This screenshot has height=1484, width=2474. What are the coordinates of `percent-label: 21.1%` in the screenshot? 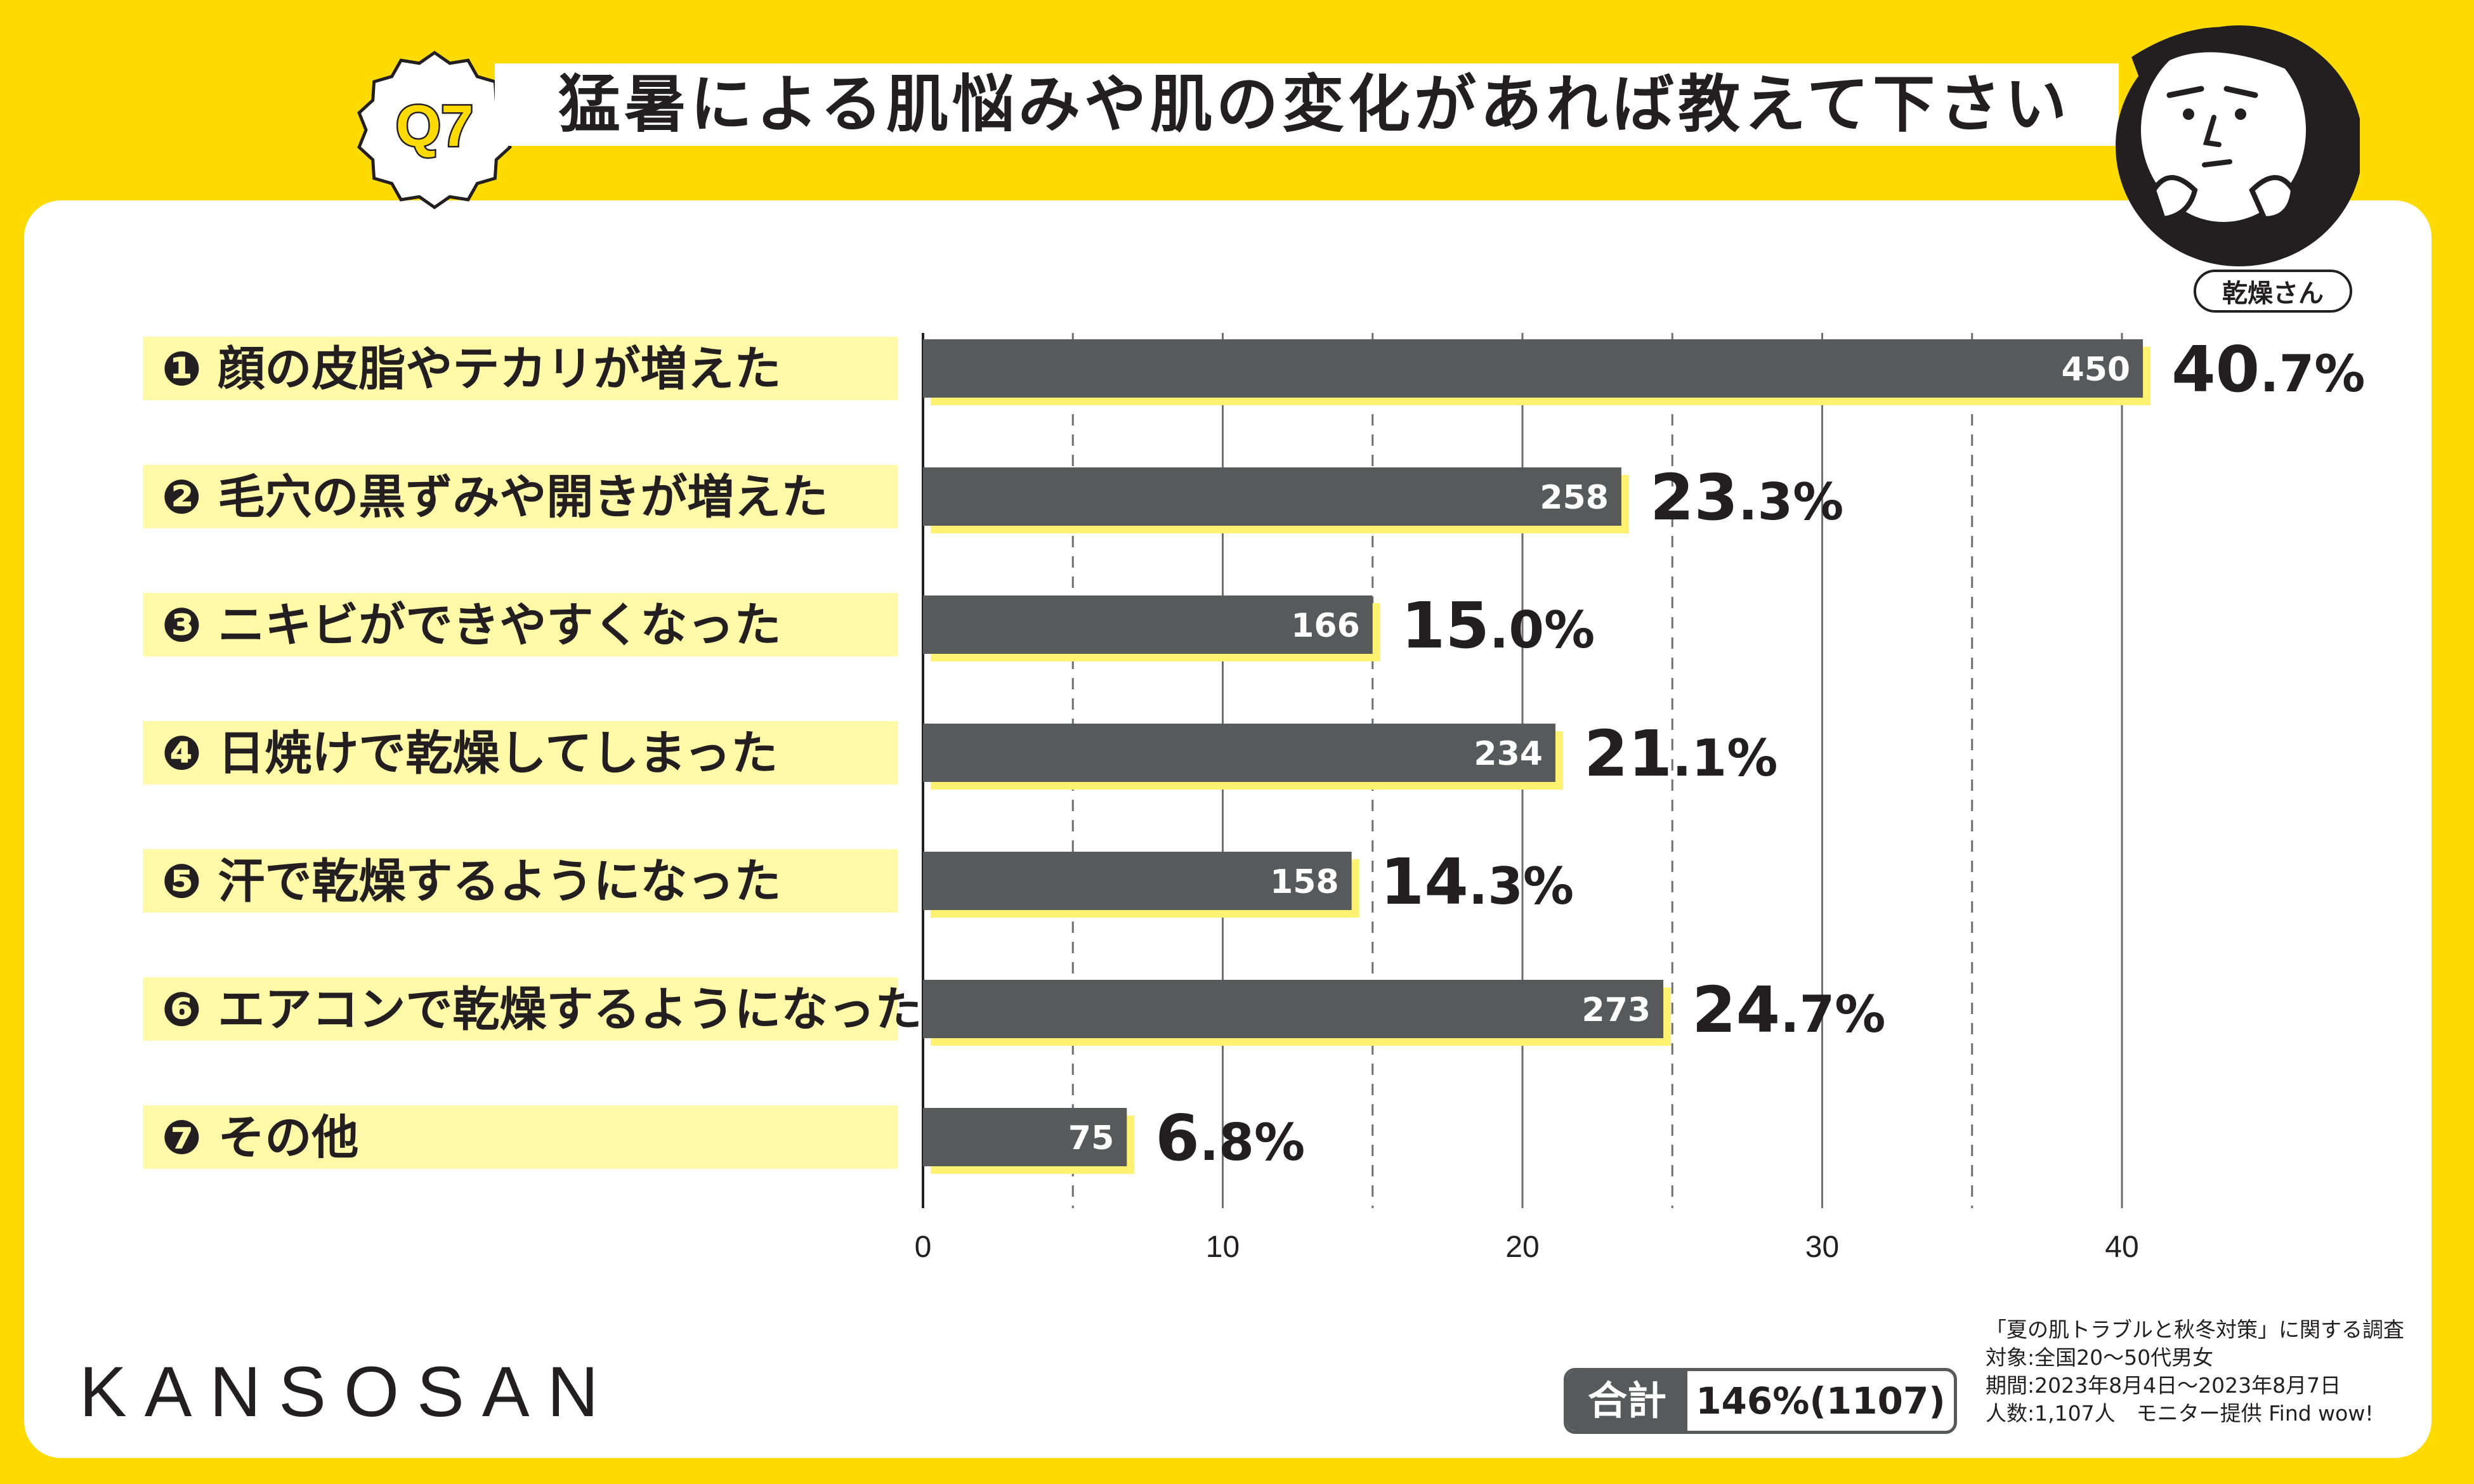 It's located at (1680, 754).